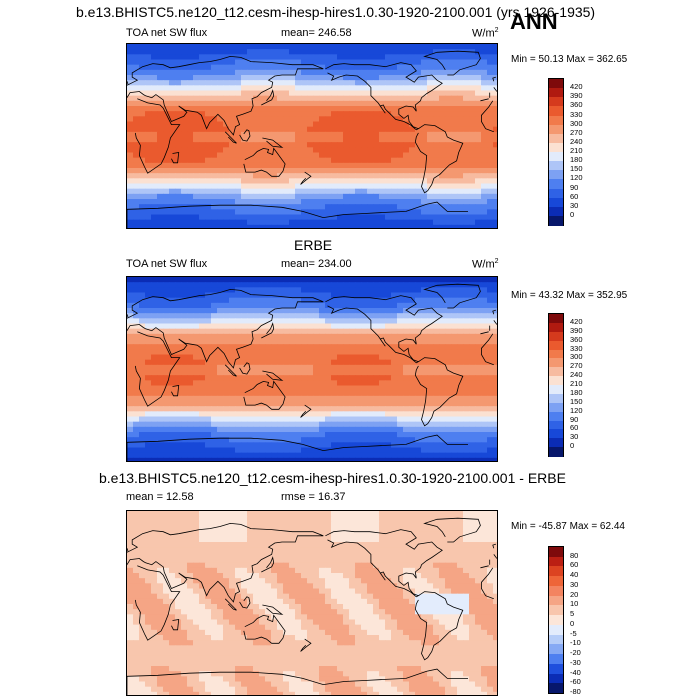  I want to click on coastline, so click(314, 369).